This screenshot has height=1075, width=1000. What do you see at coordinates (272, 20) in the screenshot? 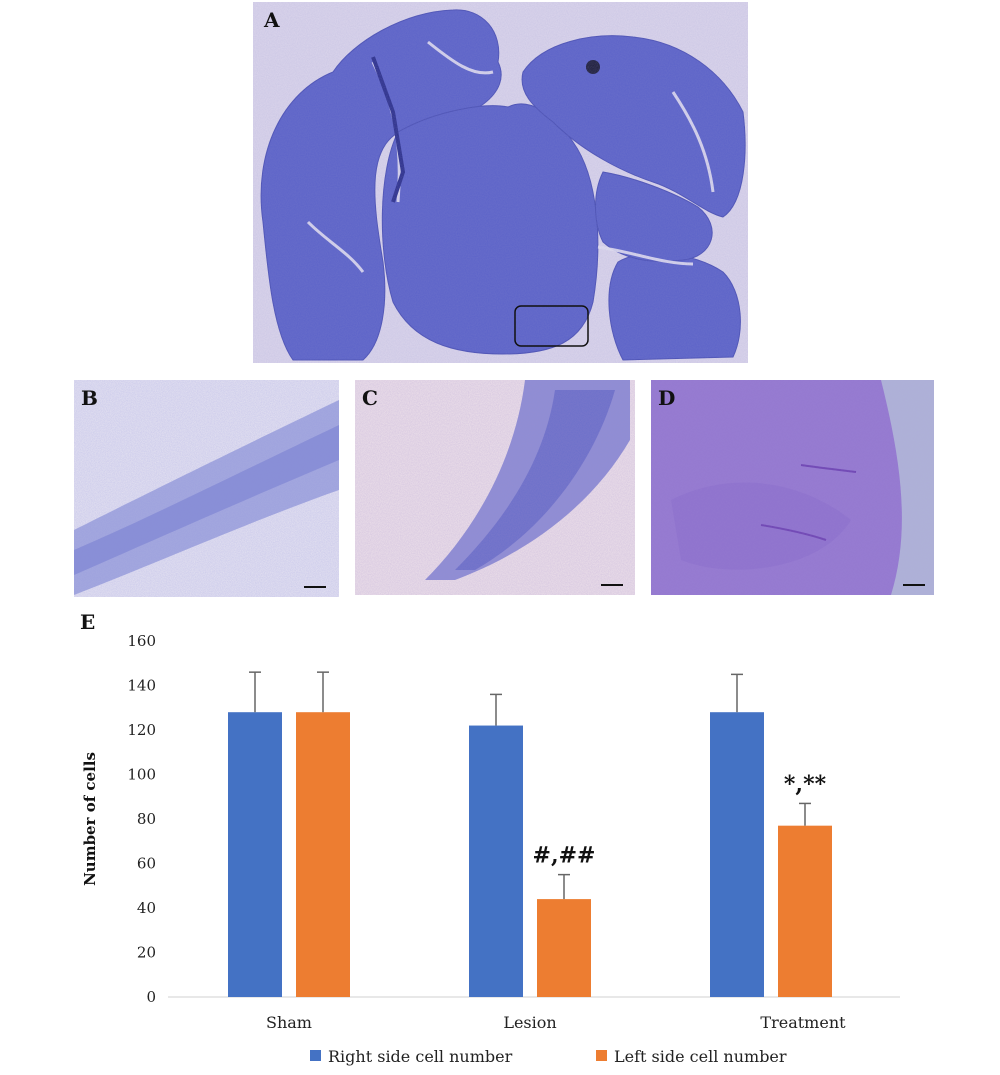
I see `panel-a-label: A` at bounding box center [272, 20].